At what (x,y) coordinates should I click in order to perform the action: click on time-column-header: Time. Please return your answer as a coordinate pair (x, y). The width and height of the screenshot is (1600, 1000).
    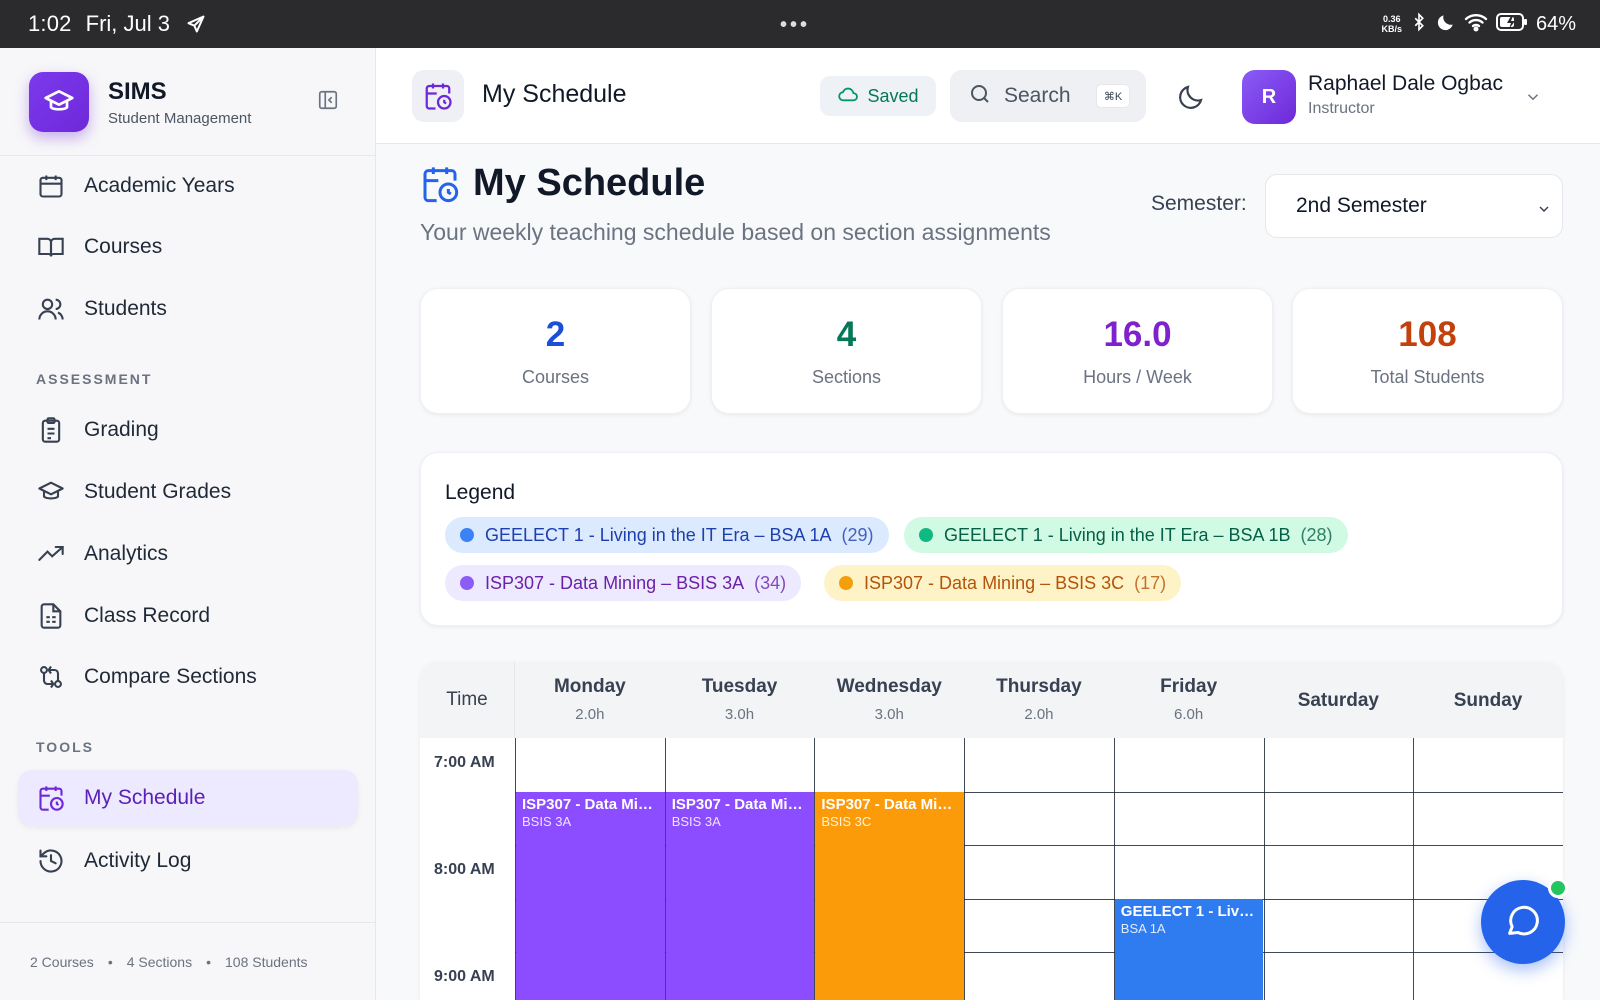
    Looking at the image, I should click on (467, 700).